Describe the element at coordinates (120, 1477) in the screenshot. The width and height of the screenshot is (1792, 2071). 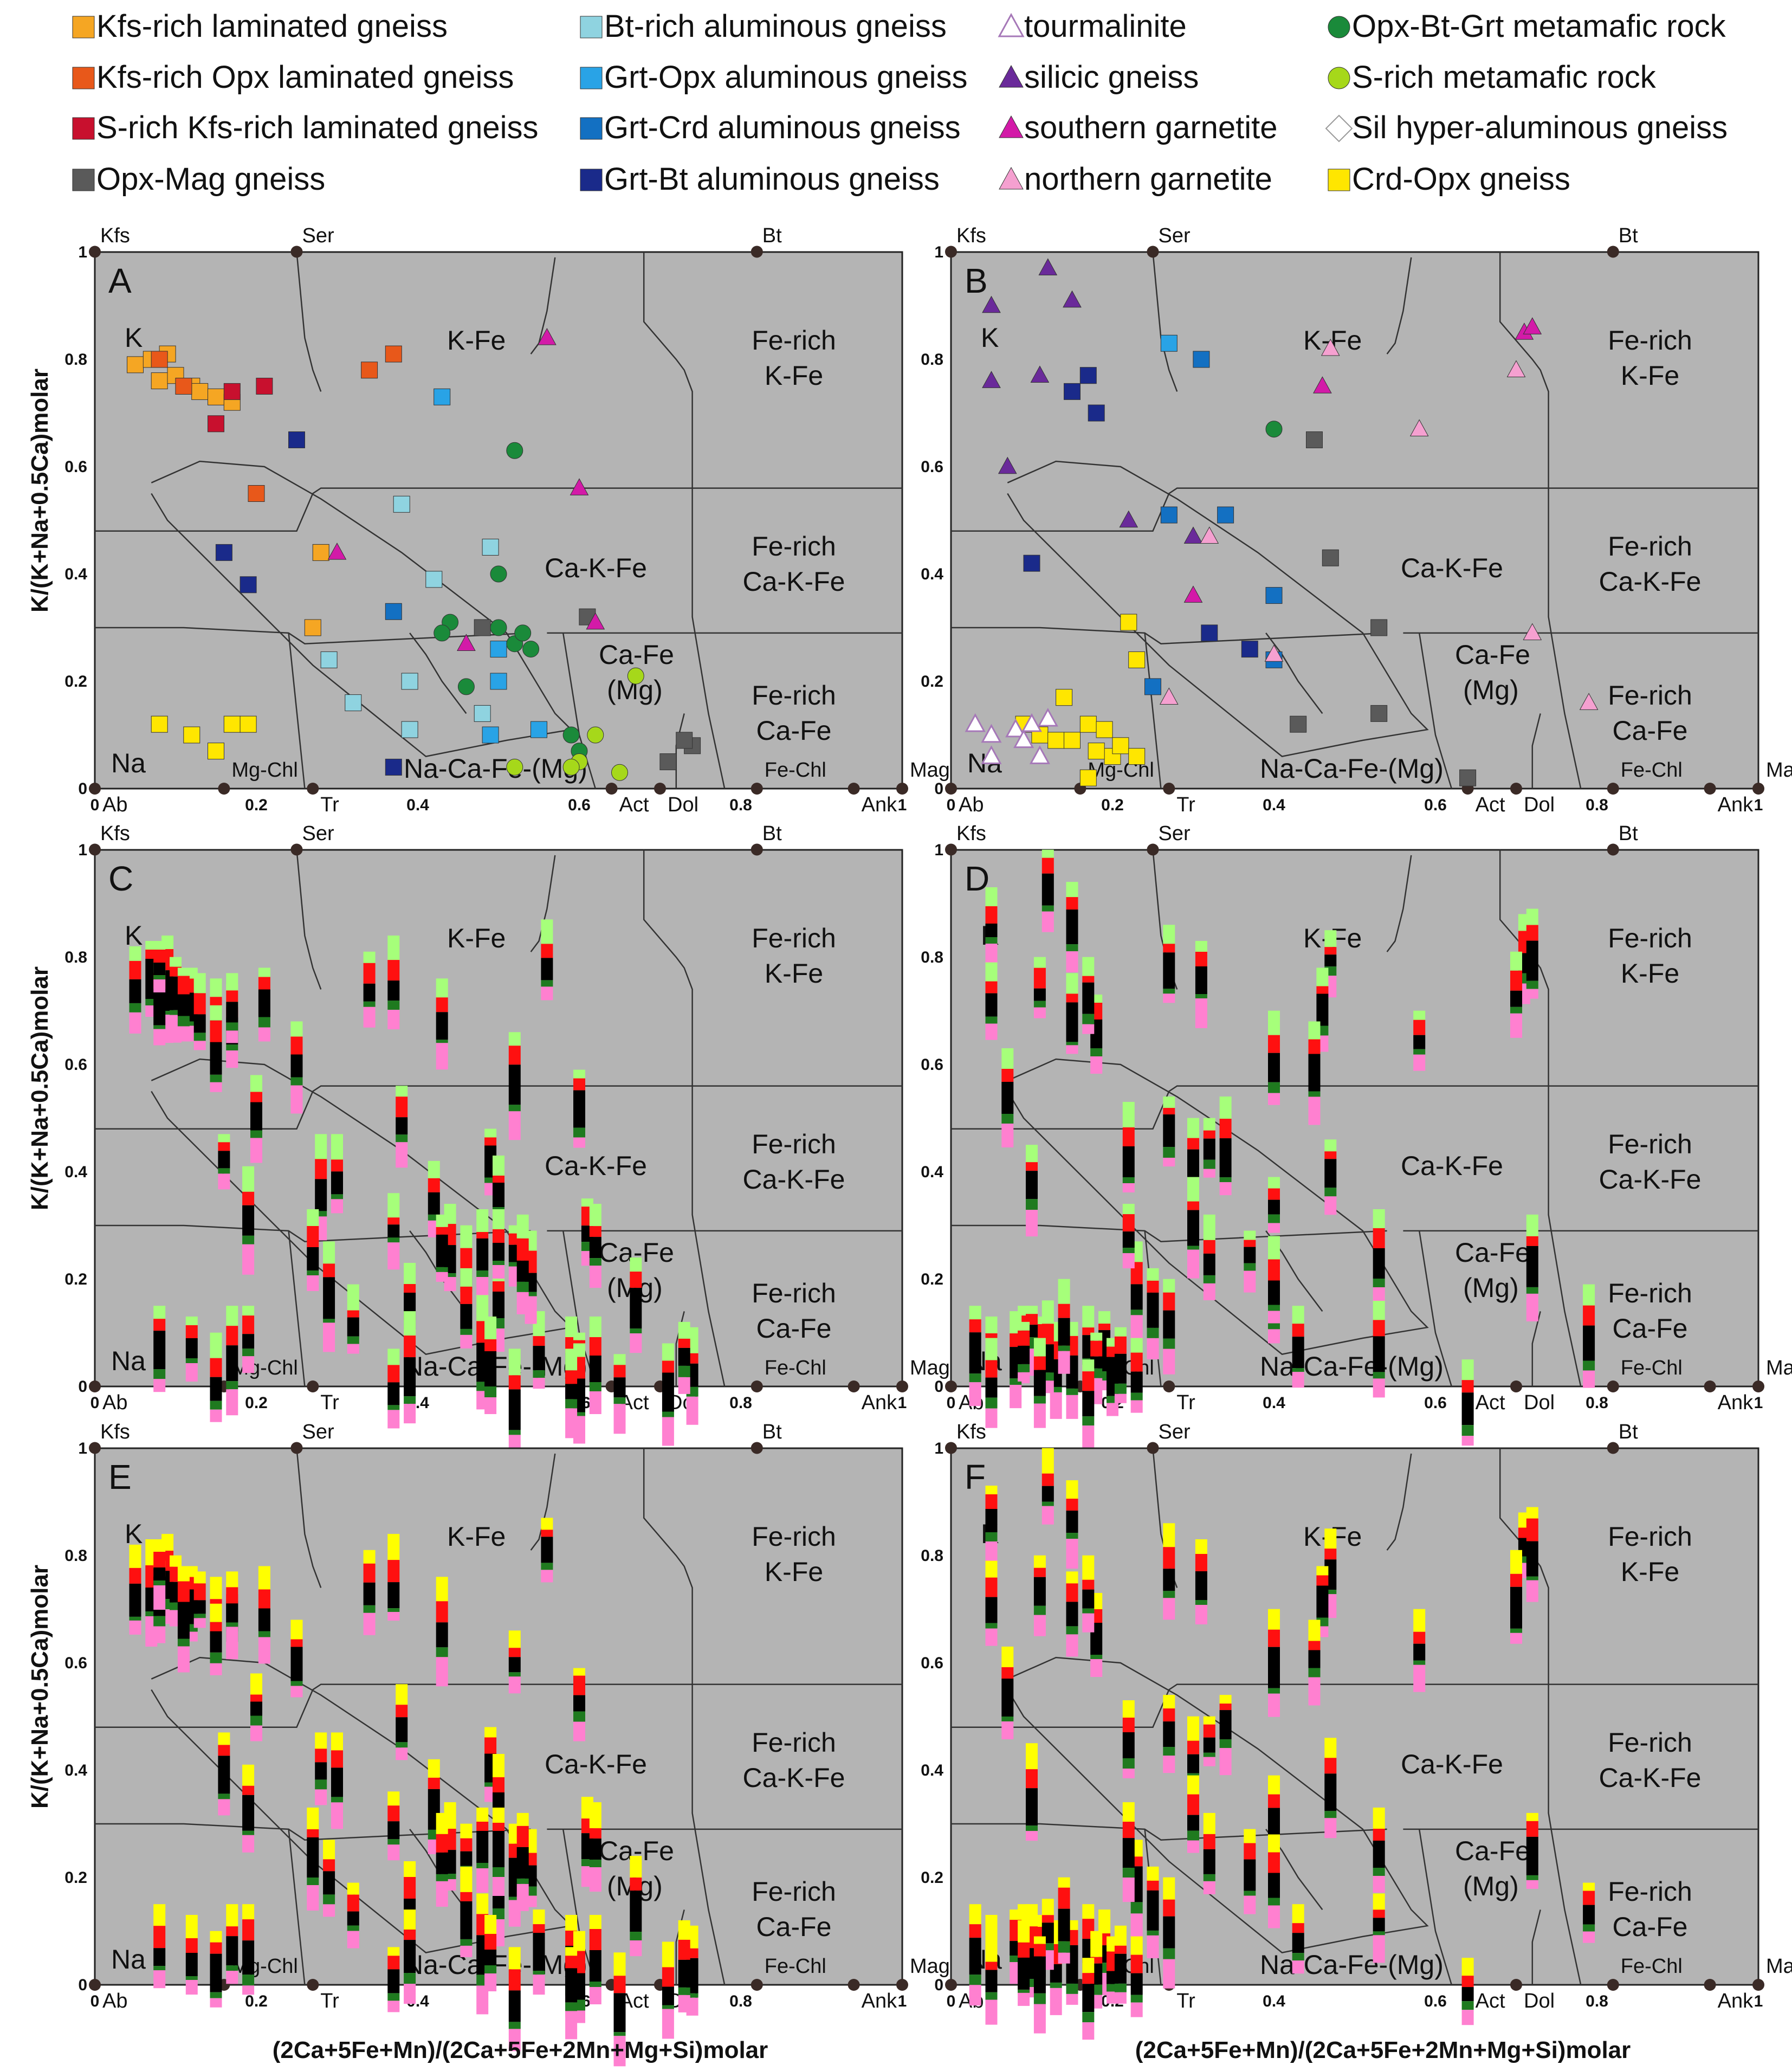
I see `panel-label: E` at that location.